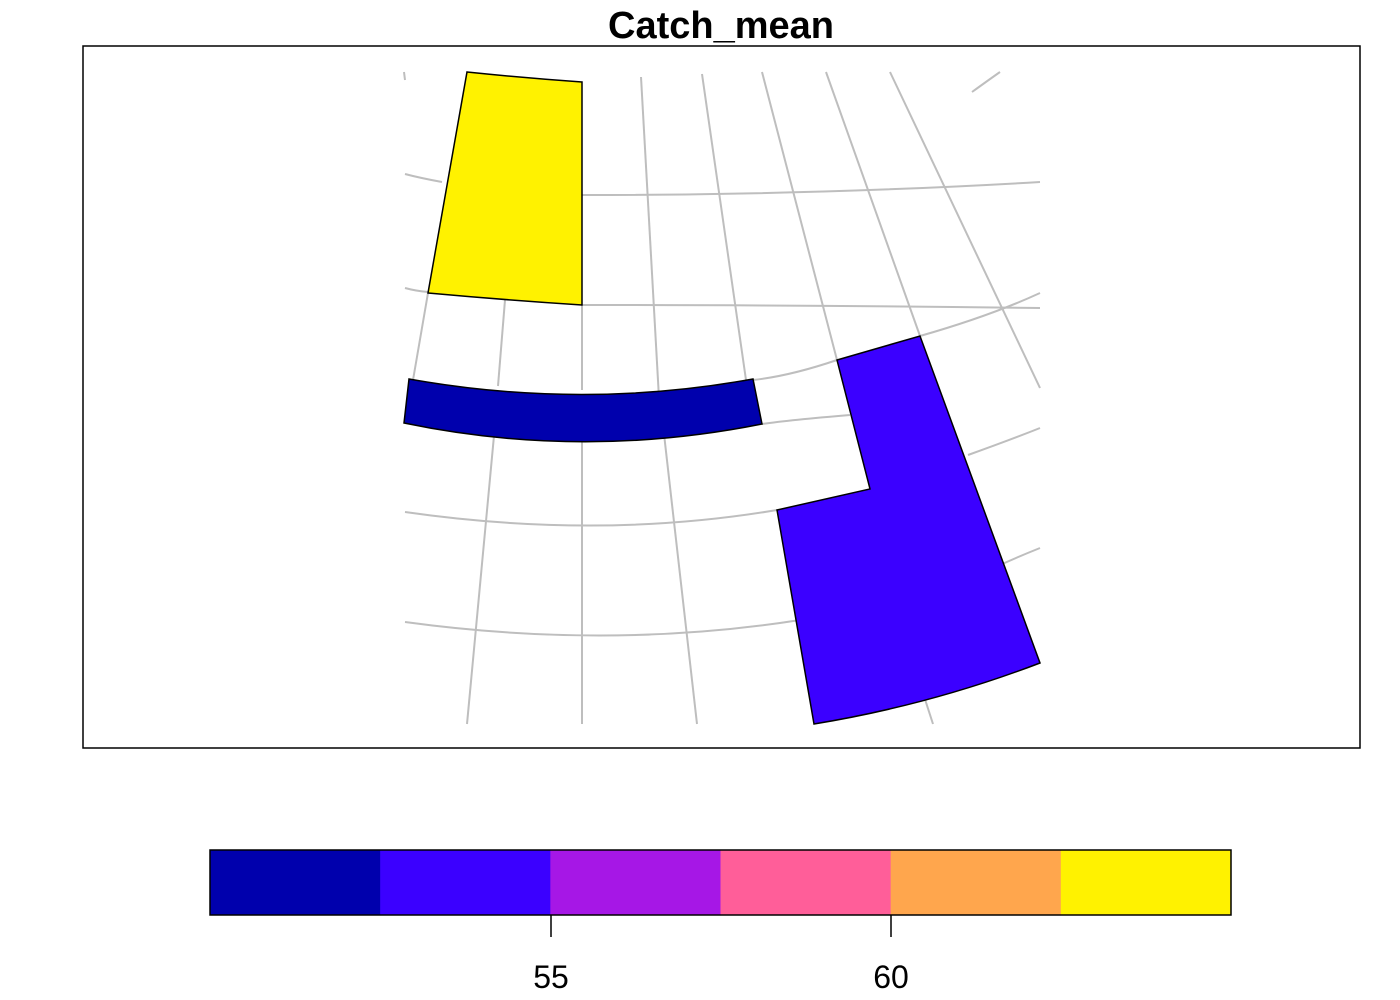  I want to click on legend-tick-label: 55, so click(551, 977).